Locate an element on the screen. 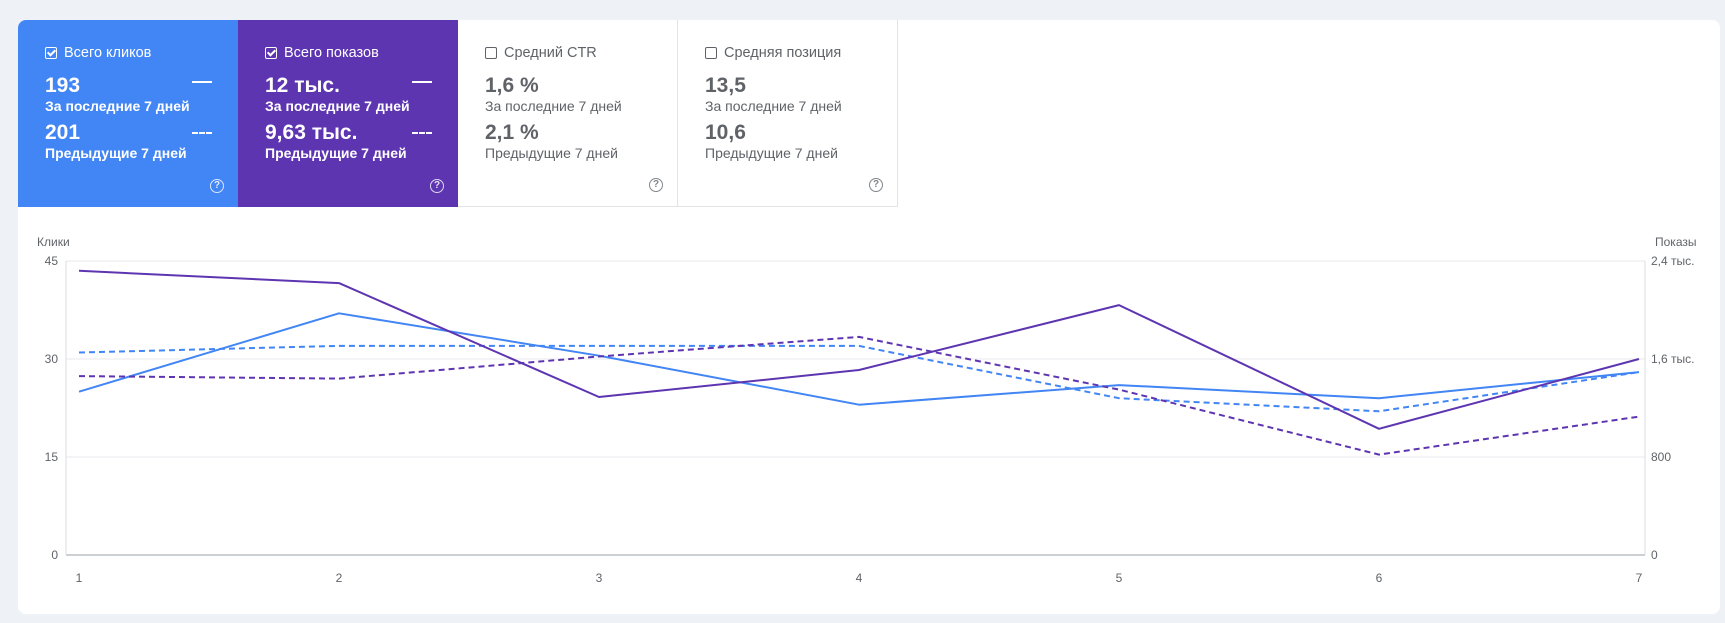  card-header: Средняя позиция is located at coordinates (801, 53).